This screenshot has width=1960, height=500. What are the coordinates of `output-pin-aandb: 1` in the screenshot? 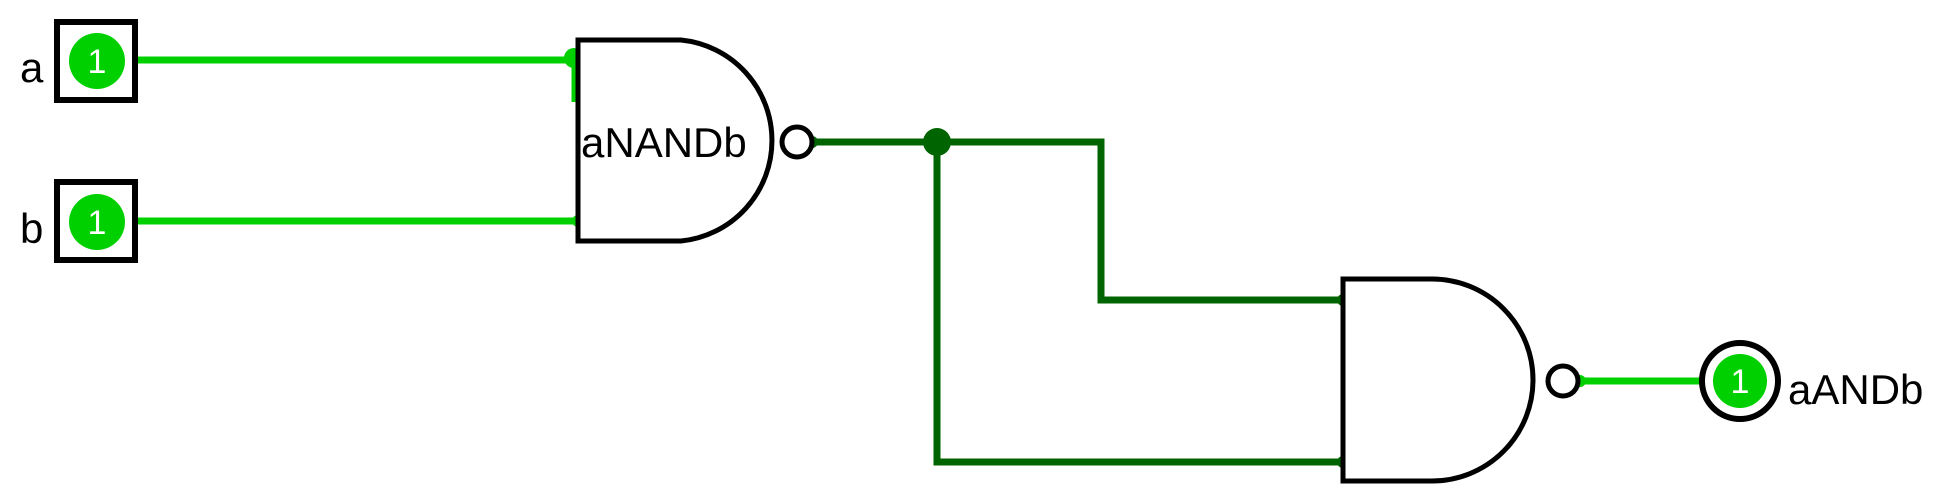 It's located at (1740, 381).